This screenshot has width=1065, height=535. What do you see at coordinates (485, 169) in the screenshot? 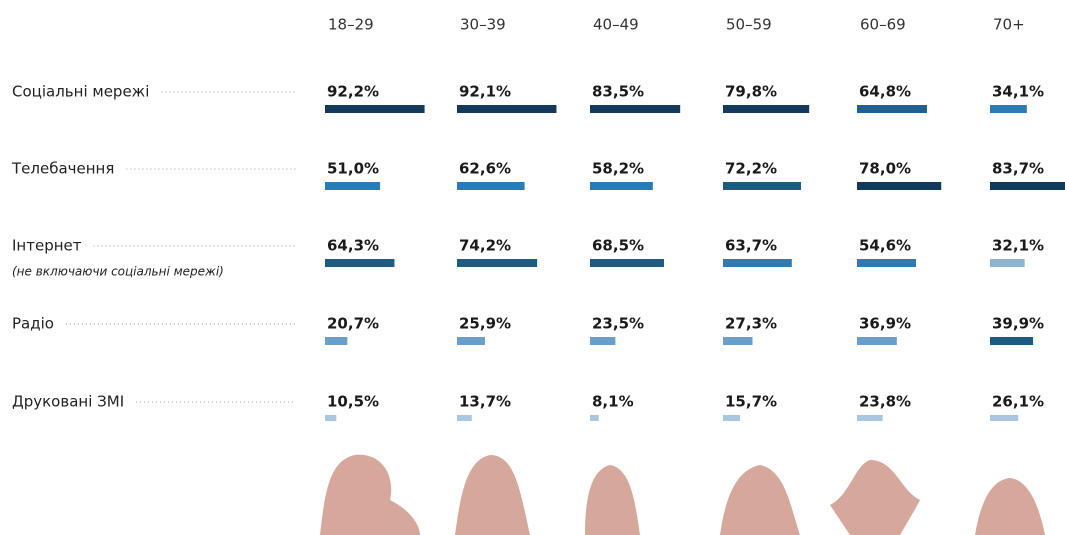
I see `value-label: 62,6%` at bounding box center [485, 169].